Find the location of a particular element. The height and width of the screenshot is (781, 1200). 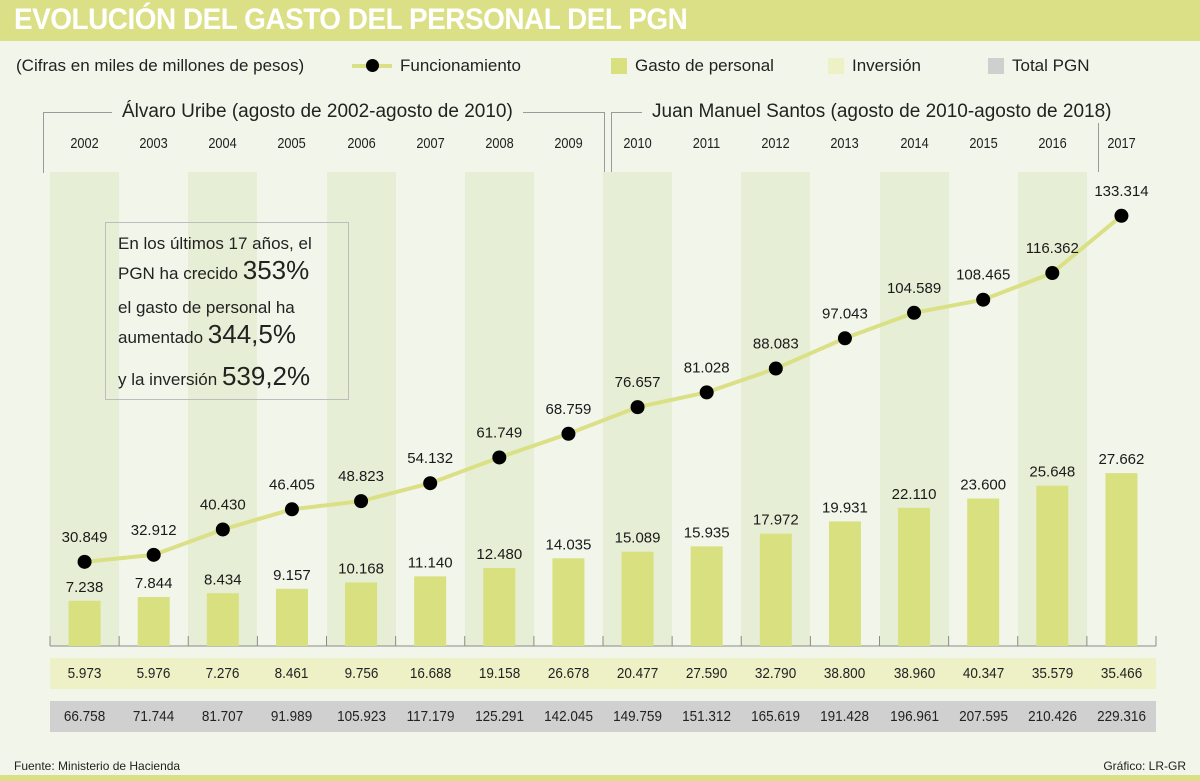

legend-label: Gasto de personal is located at coordinates (704, 65).